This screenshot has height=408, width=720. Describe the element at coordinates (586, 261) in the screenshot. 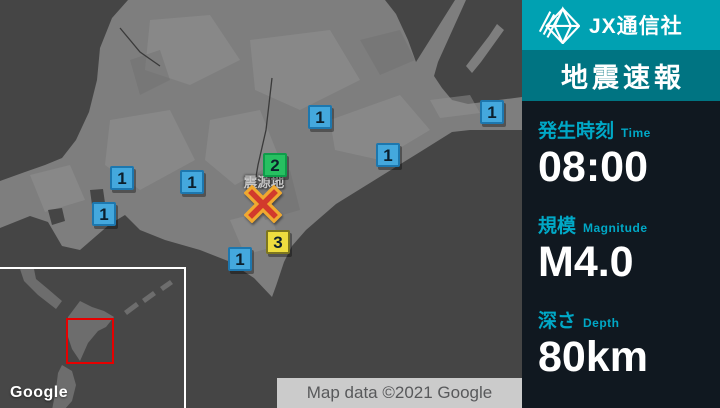

I see `field-magnitude-value: M4.0` at that location.